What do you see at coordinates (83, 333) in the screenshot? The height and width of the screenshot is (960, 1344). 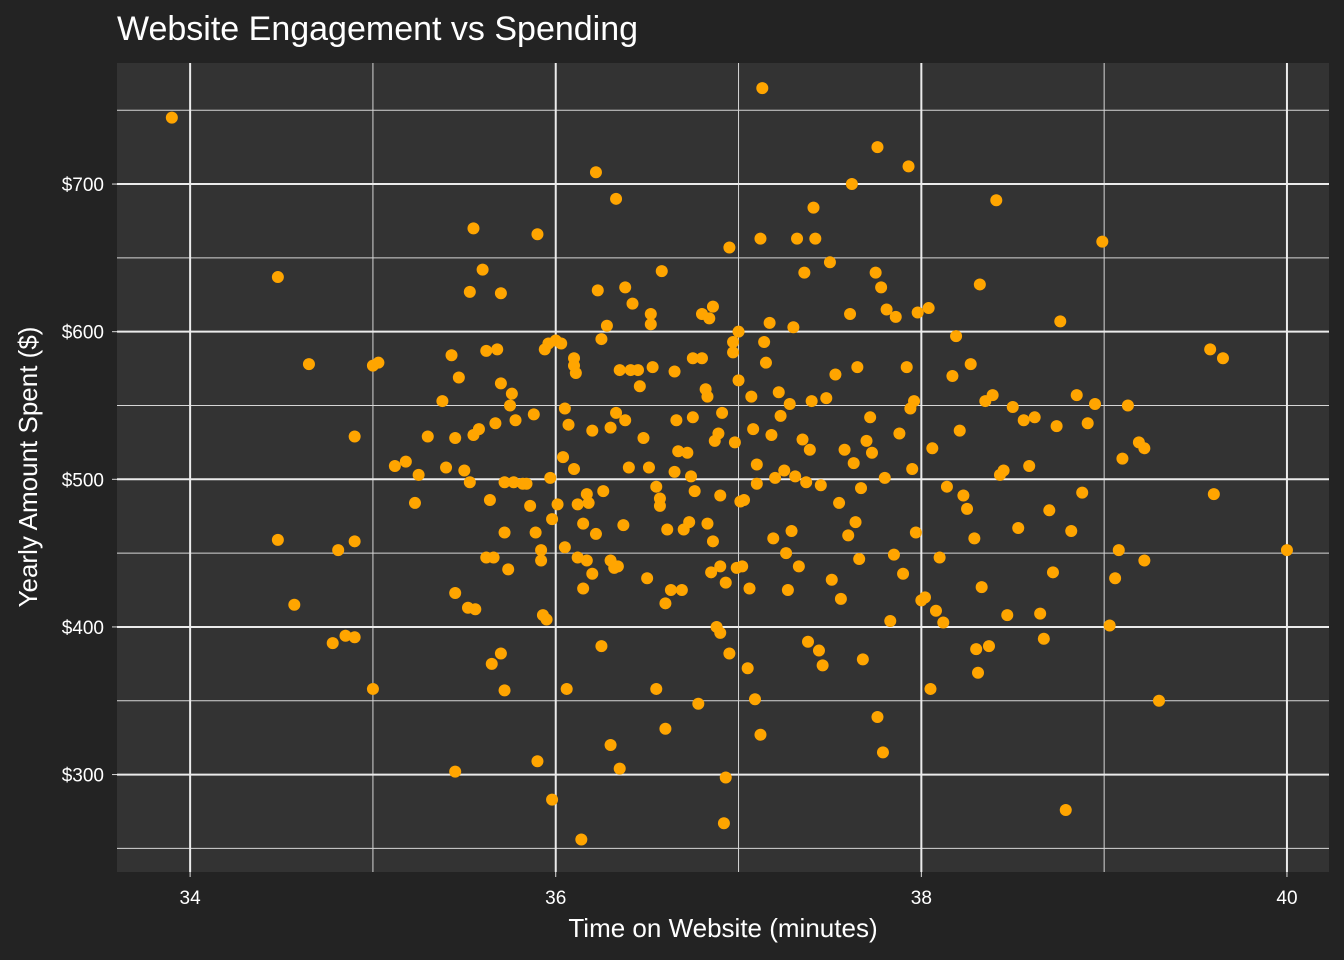 I see `y-tick-label: $600` at bounding box center [83, 333].